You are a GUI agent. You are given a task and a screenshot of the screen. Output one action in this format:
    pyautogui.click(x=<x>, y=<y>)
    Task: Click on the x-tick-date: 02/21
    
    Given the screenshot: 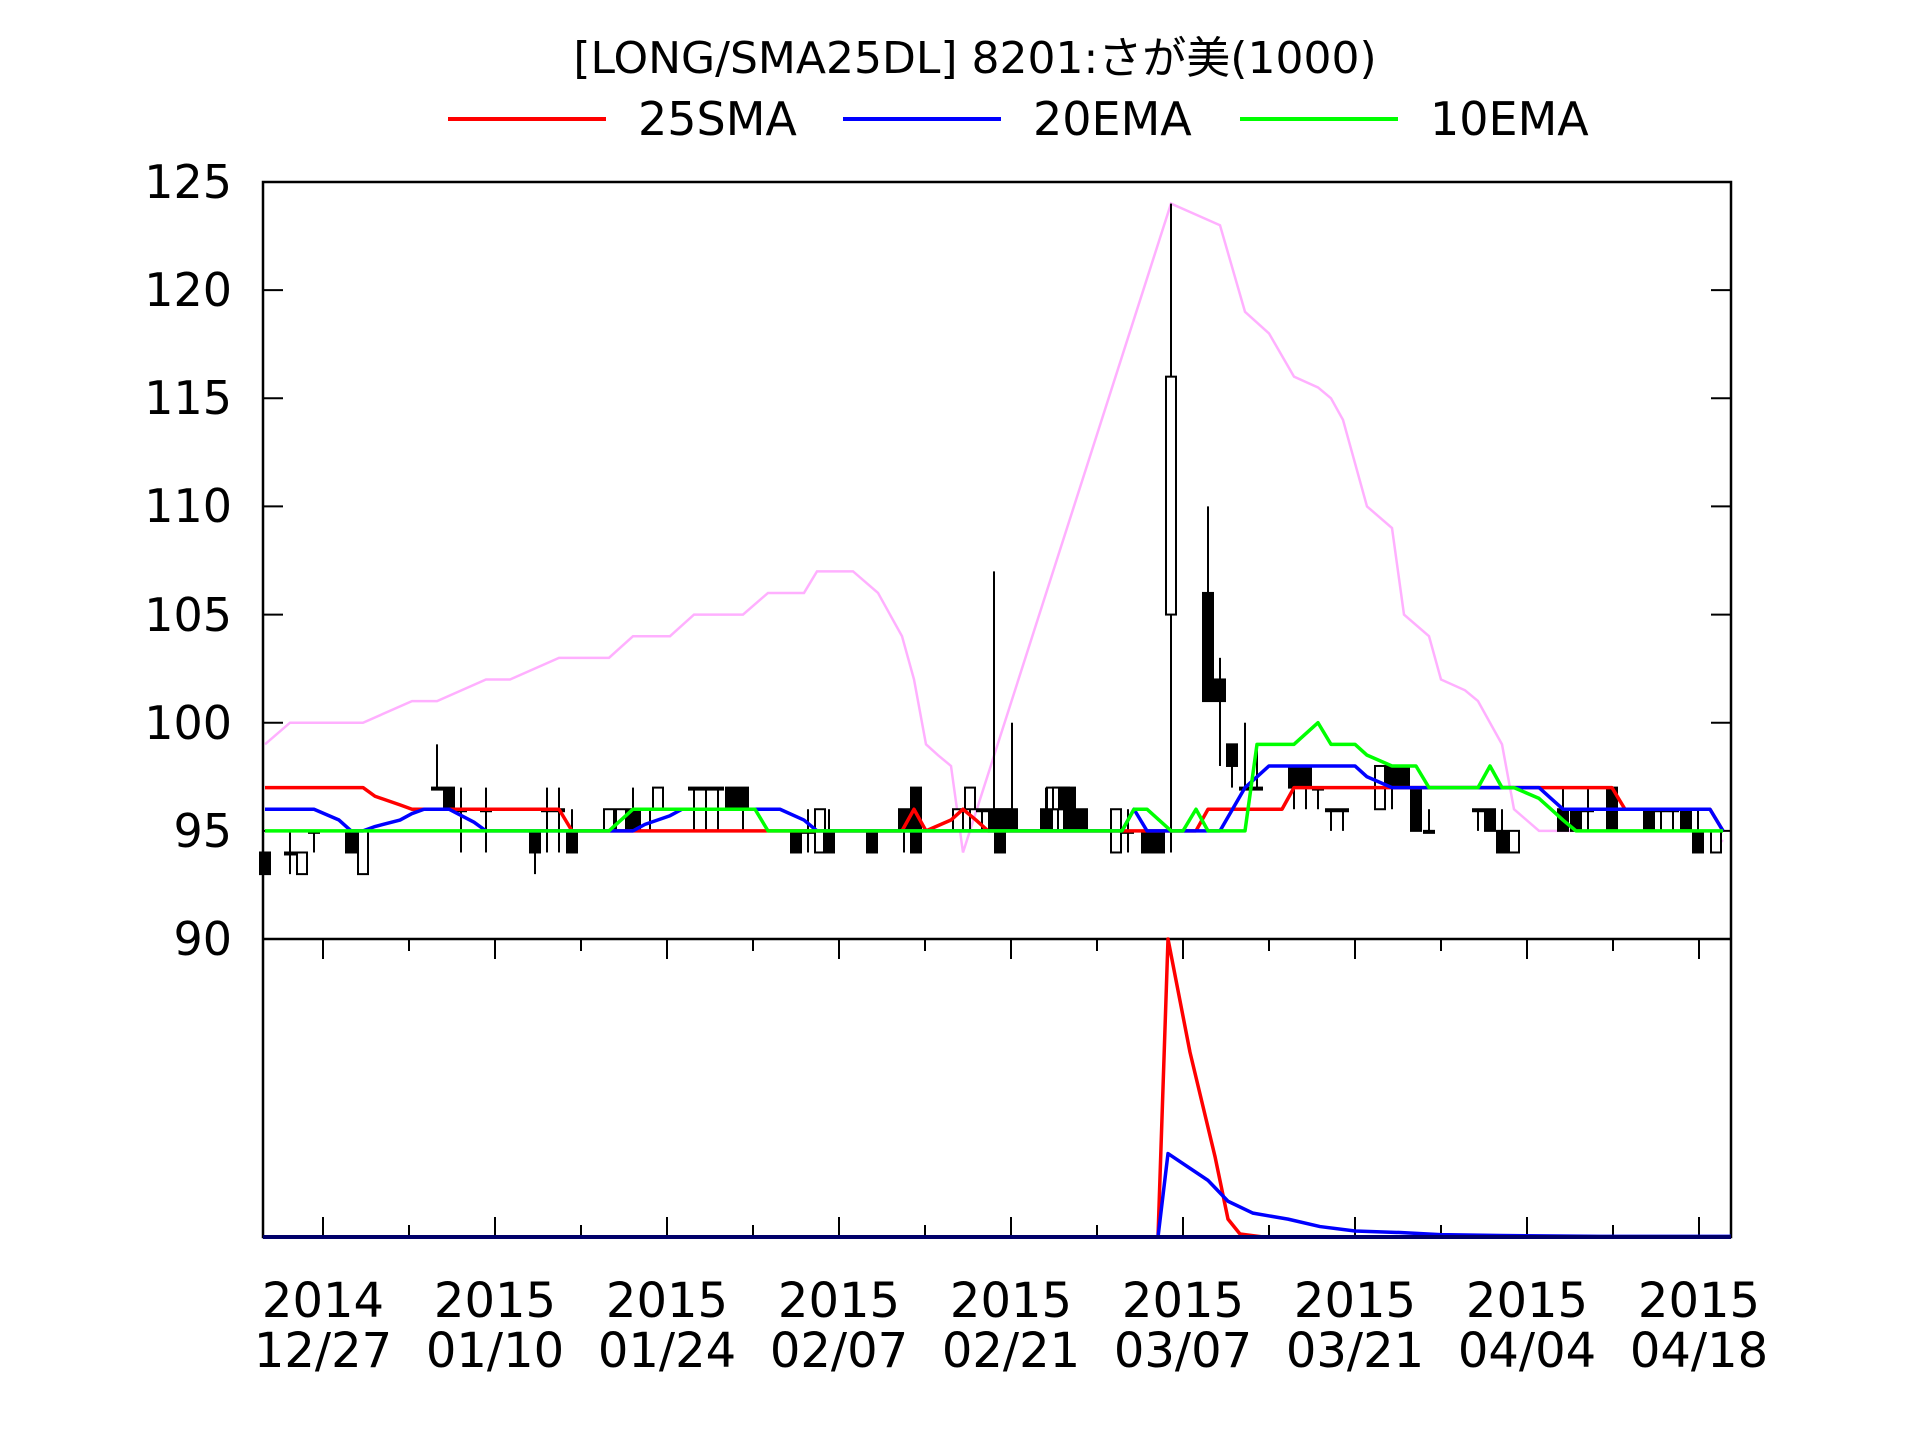 What is the action you would take?
    pyautogui.click(x=1011, y=1351)
    